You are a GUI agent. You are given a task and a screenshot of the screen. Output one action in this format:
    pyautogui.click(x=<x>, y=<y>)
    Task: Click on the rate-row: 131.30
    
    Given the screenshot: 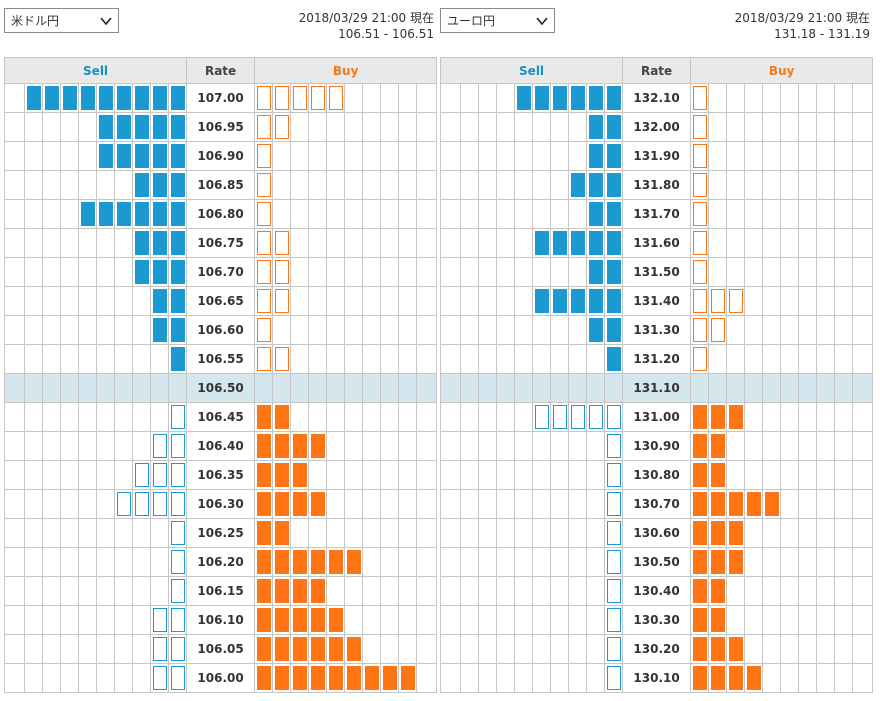 What is the action you would take?
    pyautogui.click(x=657, y=330)
    